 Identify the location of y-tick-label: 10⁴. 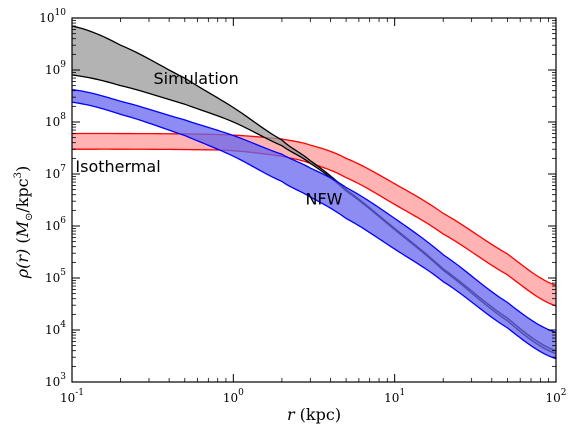
(55, 328).